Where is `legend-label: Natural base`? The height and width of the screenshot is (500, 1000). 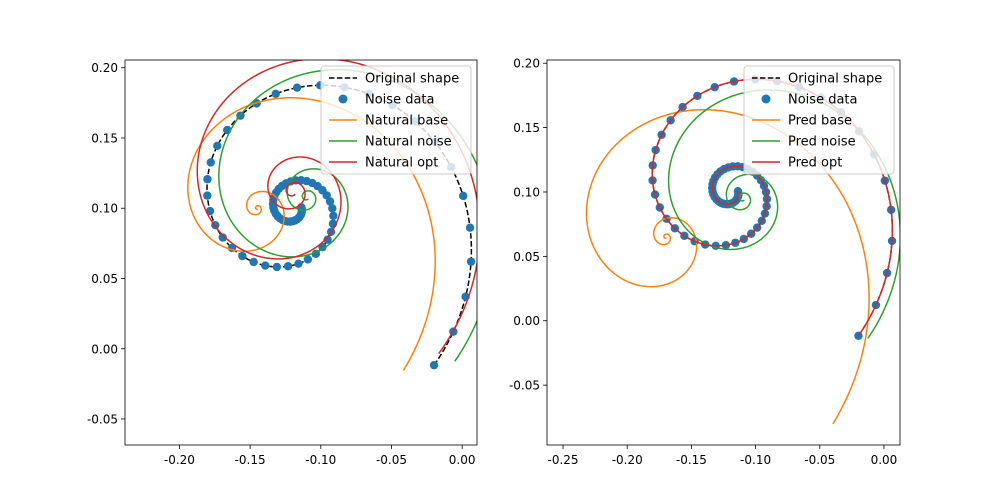
legend-label: Natural base is located at coordinates (406, 121).